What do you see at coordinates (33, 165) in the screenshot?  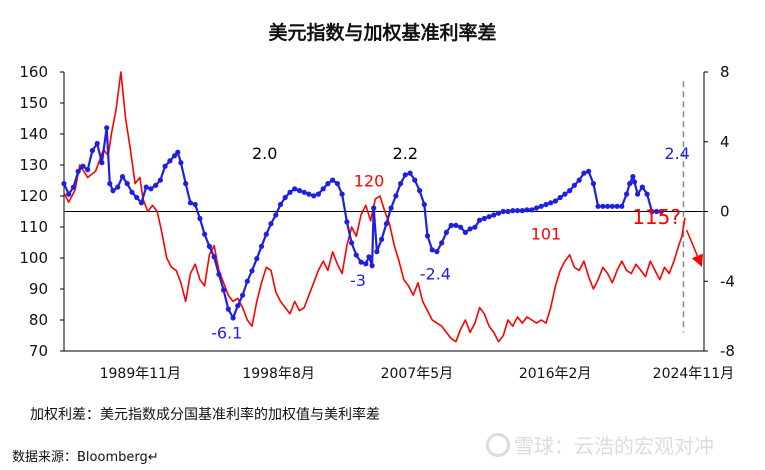 I see `left-axis-tick-label: 130` at bounding box center [33, 165].